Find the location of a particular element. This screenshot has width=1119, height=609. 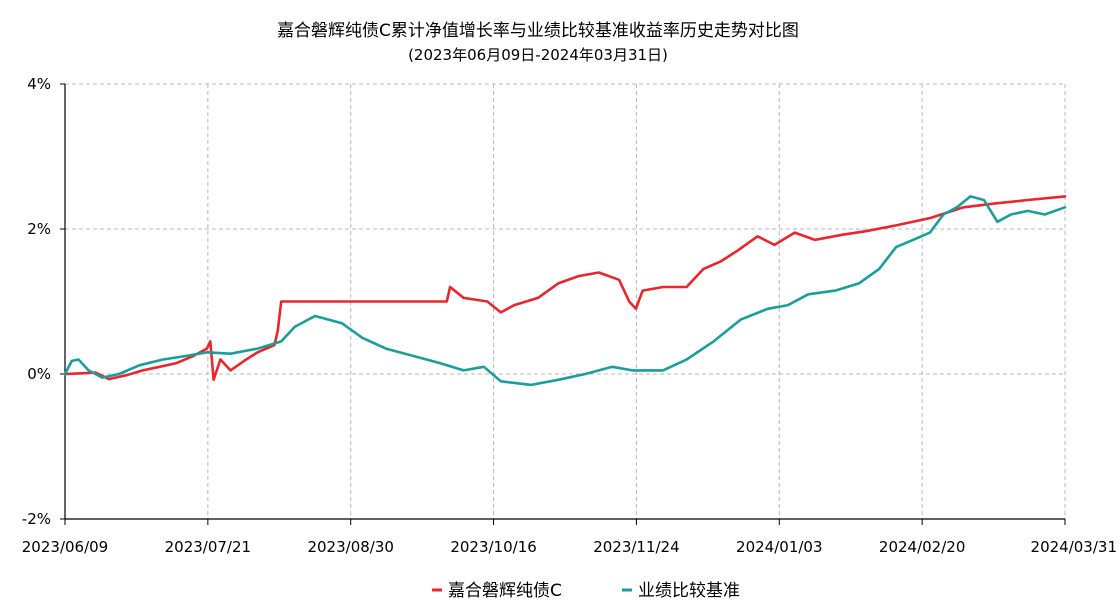

y-tick-label: 0% is located at coordinates (39, 374).